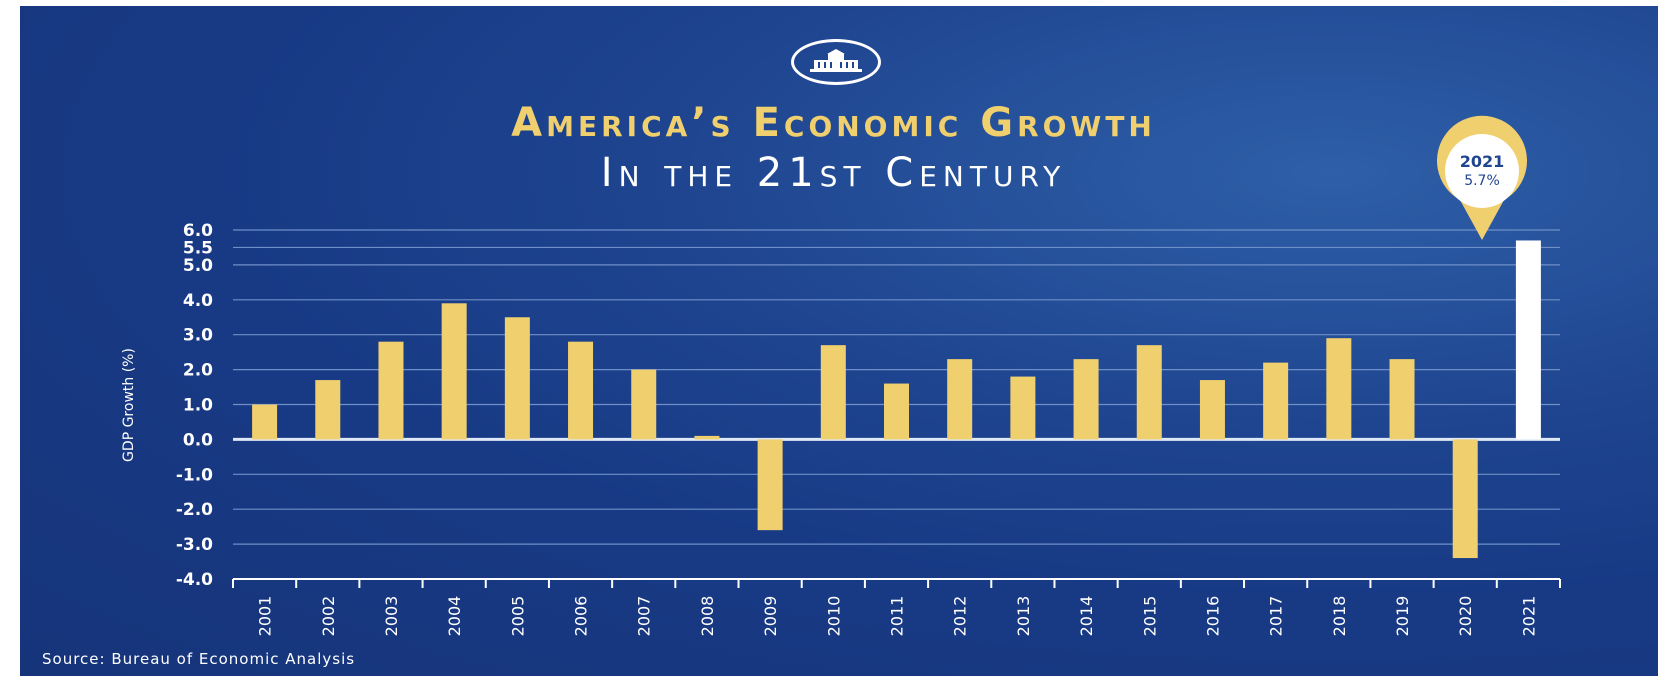 This screenshot has width=1667, height=682. Describe the element at coordinates (198, 406) in the screenshot. I see `y-tick-label: 1.0` at that location.